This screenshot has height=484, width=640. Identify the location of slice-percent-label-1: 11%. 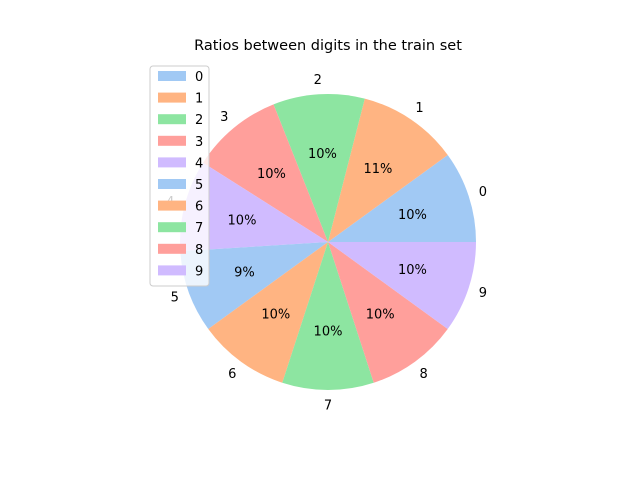
(377, 169).